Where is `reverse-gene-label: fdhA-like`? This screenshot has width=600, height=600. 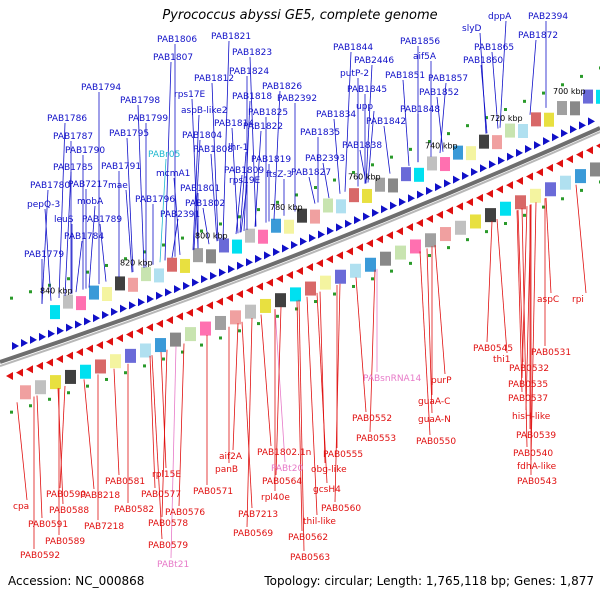
reverse-gene-label: fdhA-like is located at coordinates (537, 467).